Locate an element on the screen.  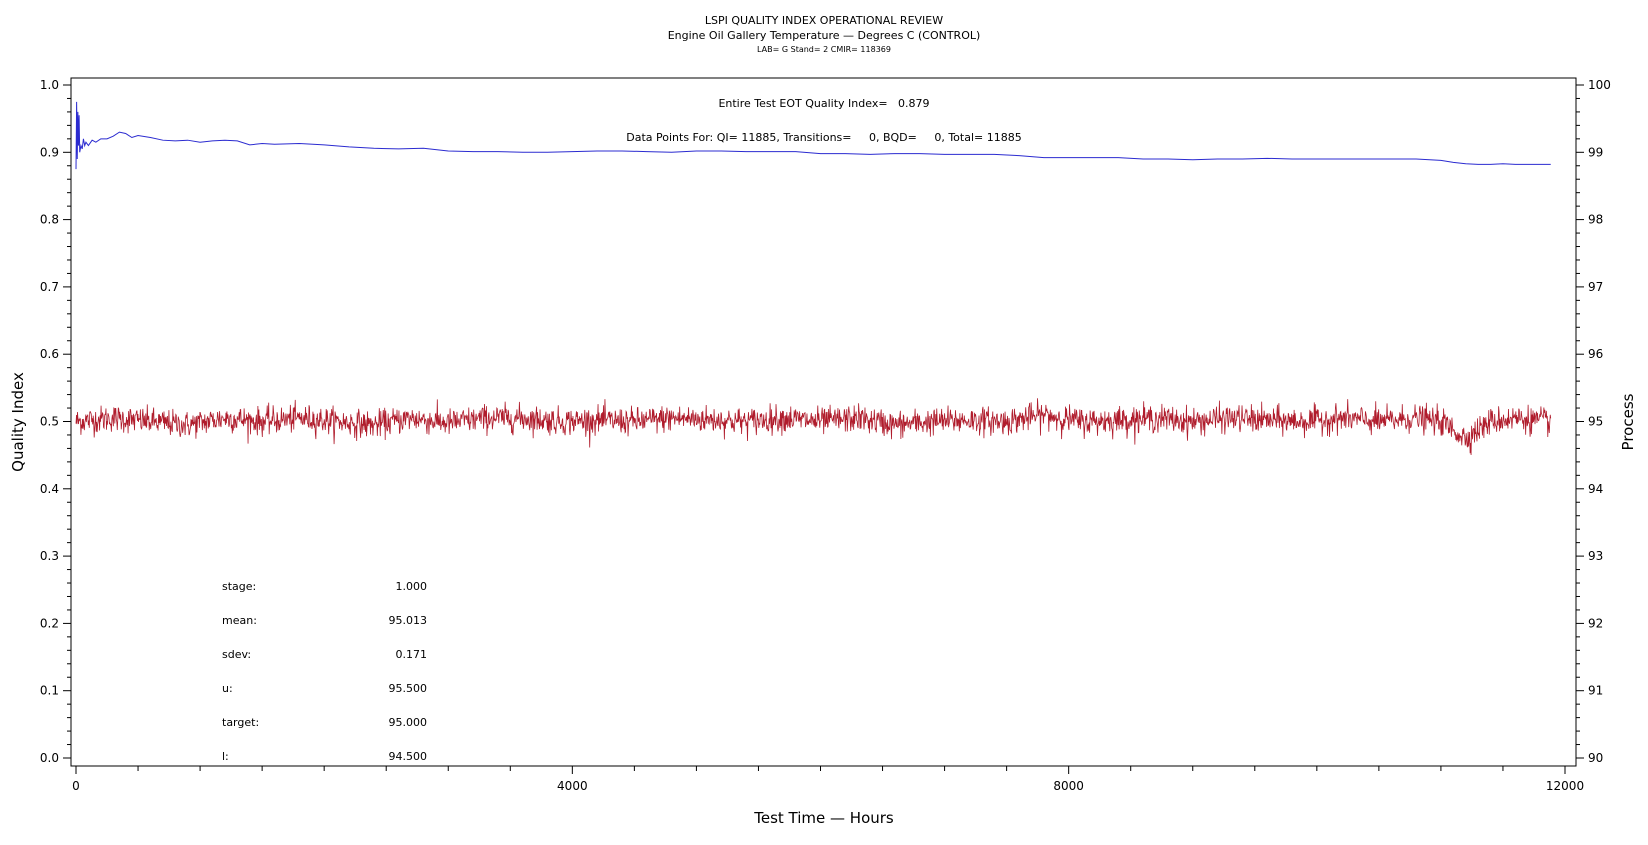
y-axis-left-label: Quality Index is located at coordinates (18, 422).